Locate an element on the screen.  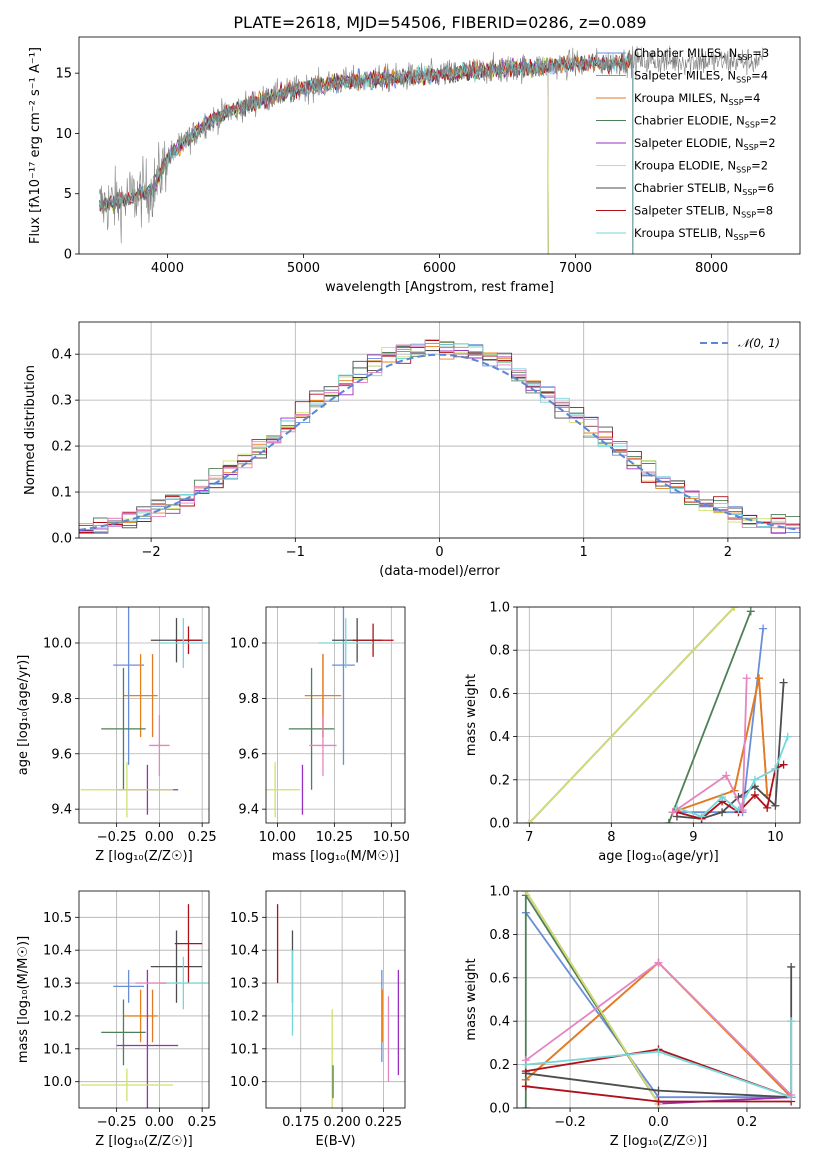
model-spectrum-line is located at coordinates (366, 153).